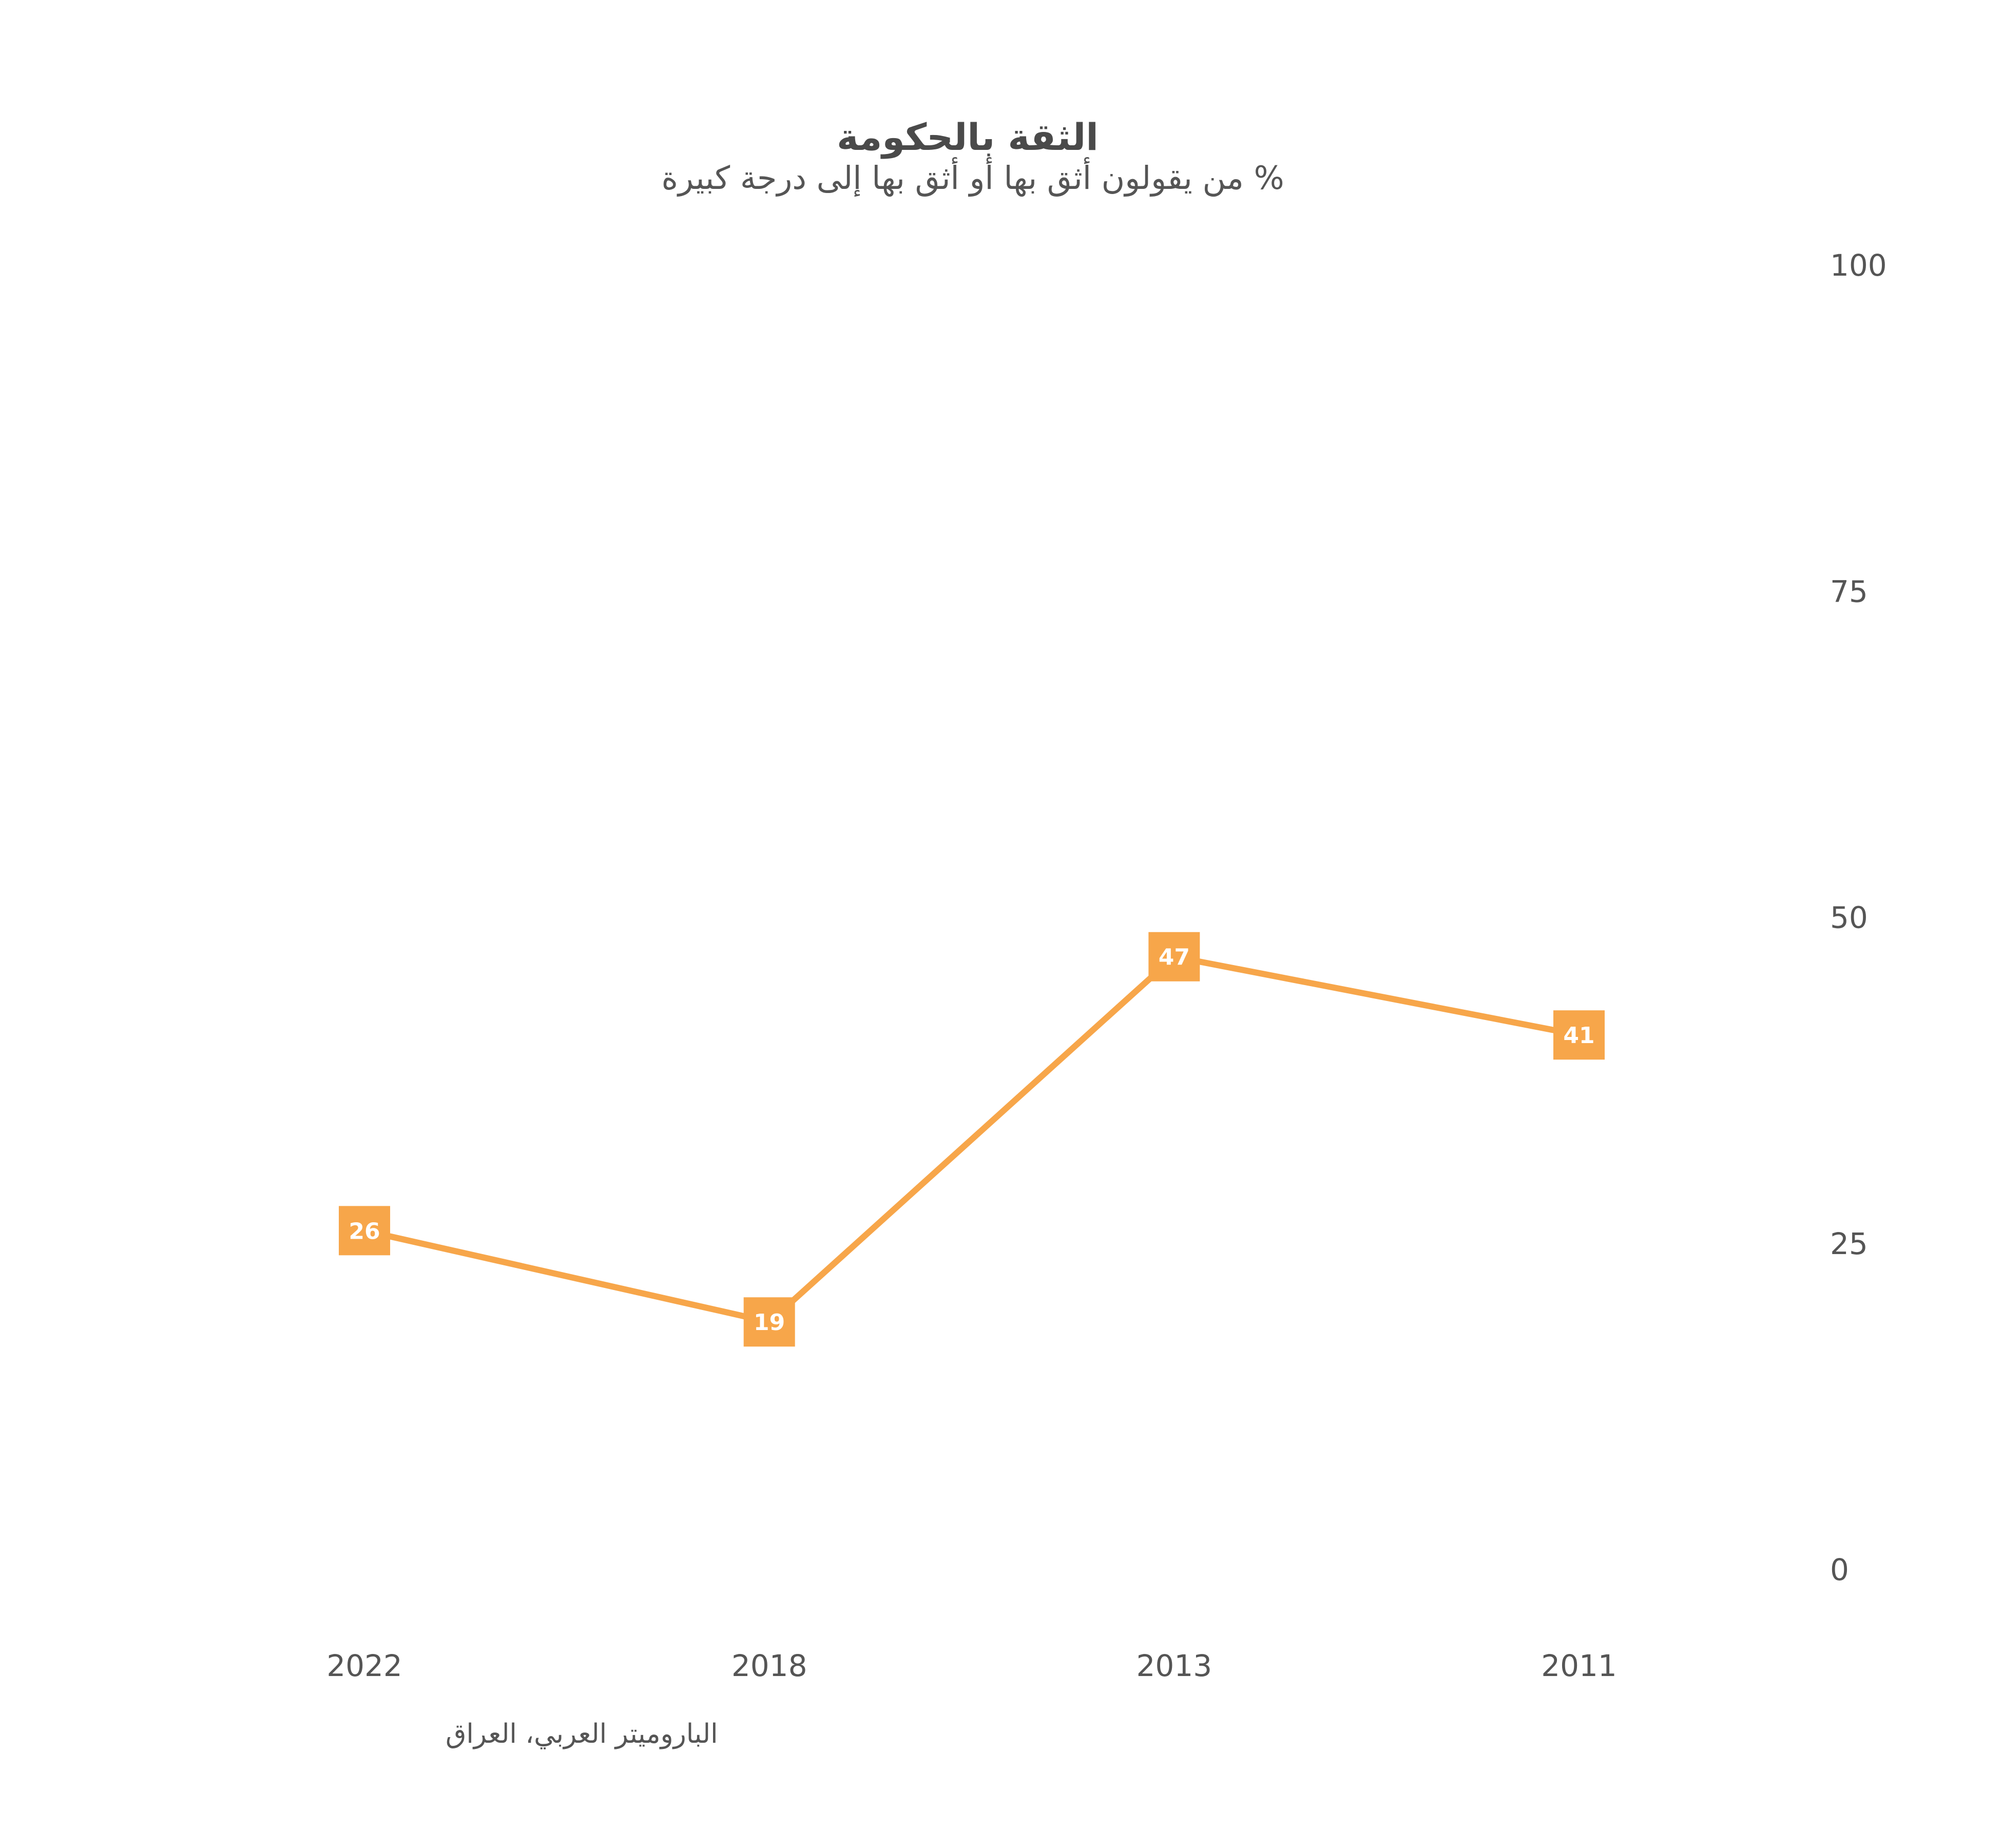 This screenshot has width=2002, height=1848. I want to click on x-tick-label: 2022, so click(364, 1665).